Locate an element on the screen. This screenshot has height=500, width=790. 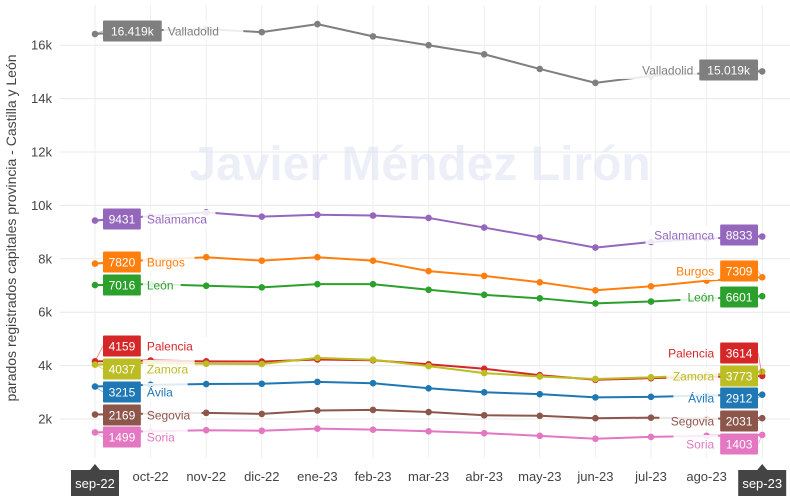
start-value-label: 16.419k is located at coordinates (133, 32).